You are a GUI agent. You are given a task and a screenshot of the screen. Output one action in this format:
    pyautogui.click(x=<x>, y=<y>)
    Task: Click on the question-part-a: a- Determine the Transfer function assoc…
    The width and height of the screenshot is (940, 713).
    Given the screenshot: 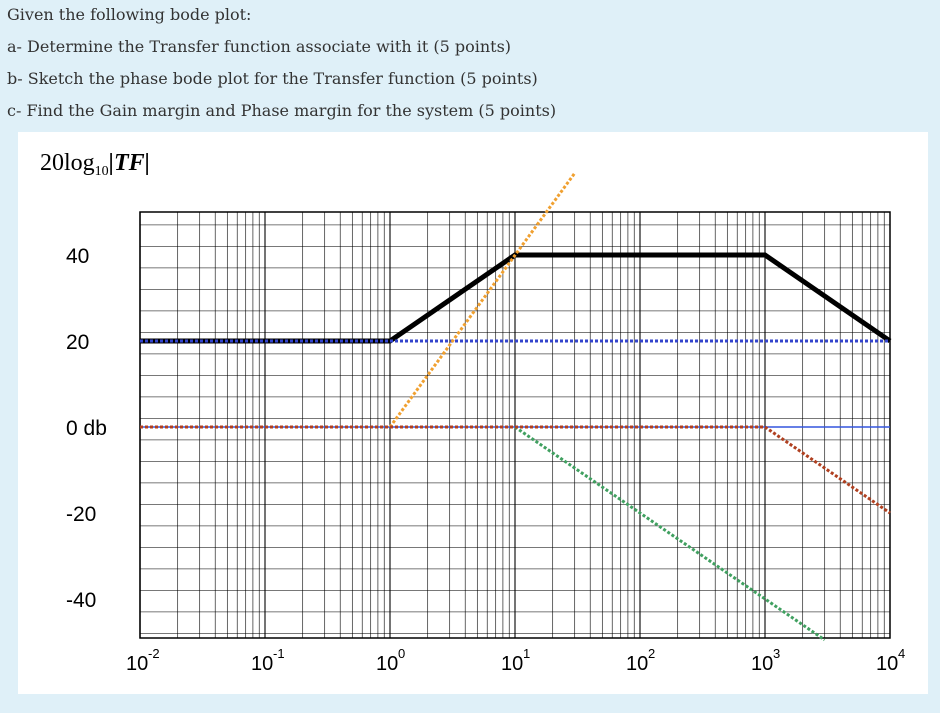 What is the action you would take?
    pyautogui.click(x=259, y=46)
    